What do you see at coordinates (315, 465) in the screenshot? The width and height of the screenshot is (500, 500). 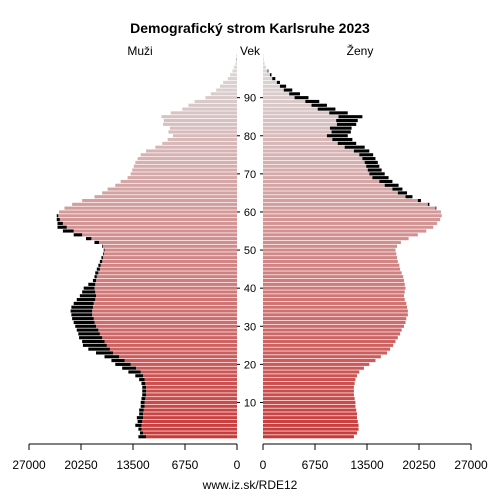 I see `x-tick-label-right-1: 6750` at bounding box center [315, 465].